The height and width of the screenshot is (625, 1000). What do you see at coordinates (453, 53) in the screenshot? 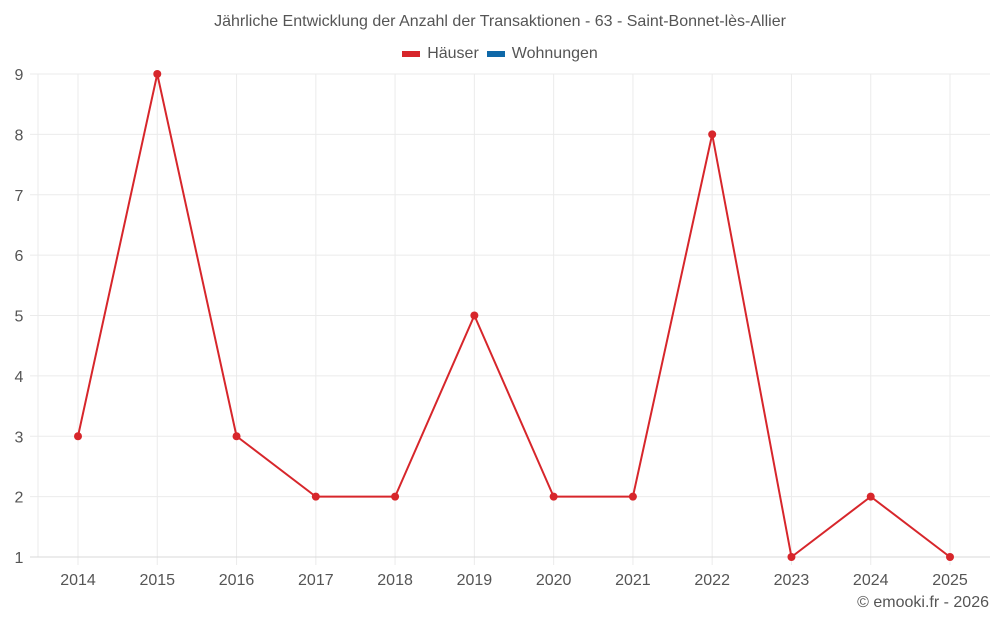
I see `legend-label-haeuser: Häuser` at bounding box center [453, 53].